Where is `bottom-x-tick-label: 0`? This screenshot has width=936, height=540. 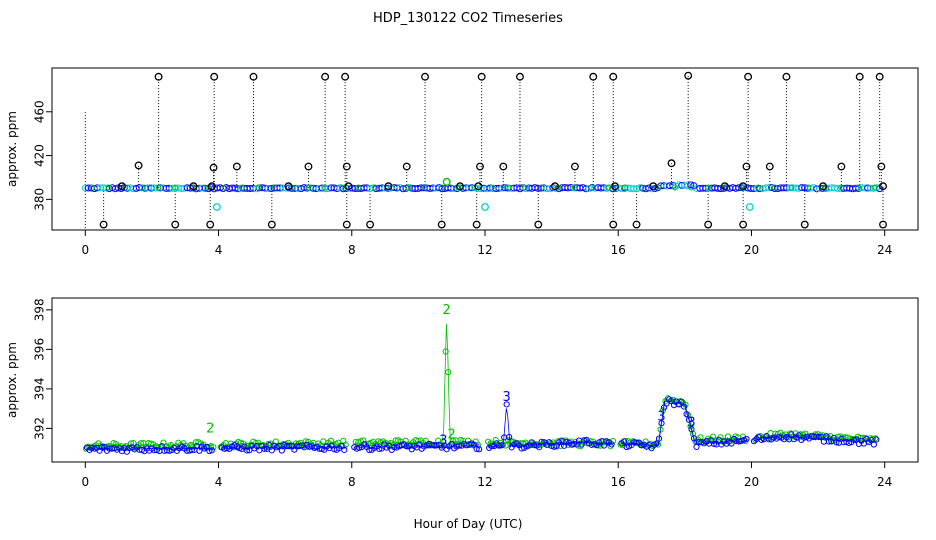 bottom-x-tick-label: 0 is located at coordinates (85, 482).